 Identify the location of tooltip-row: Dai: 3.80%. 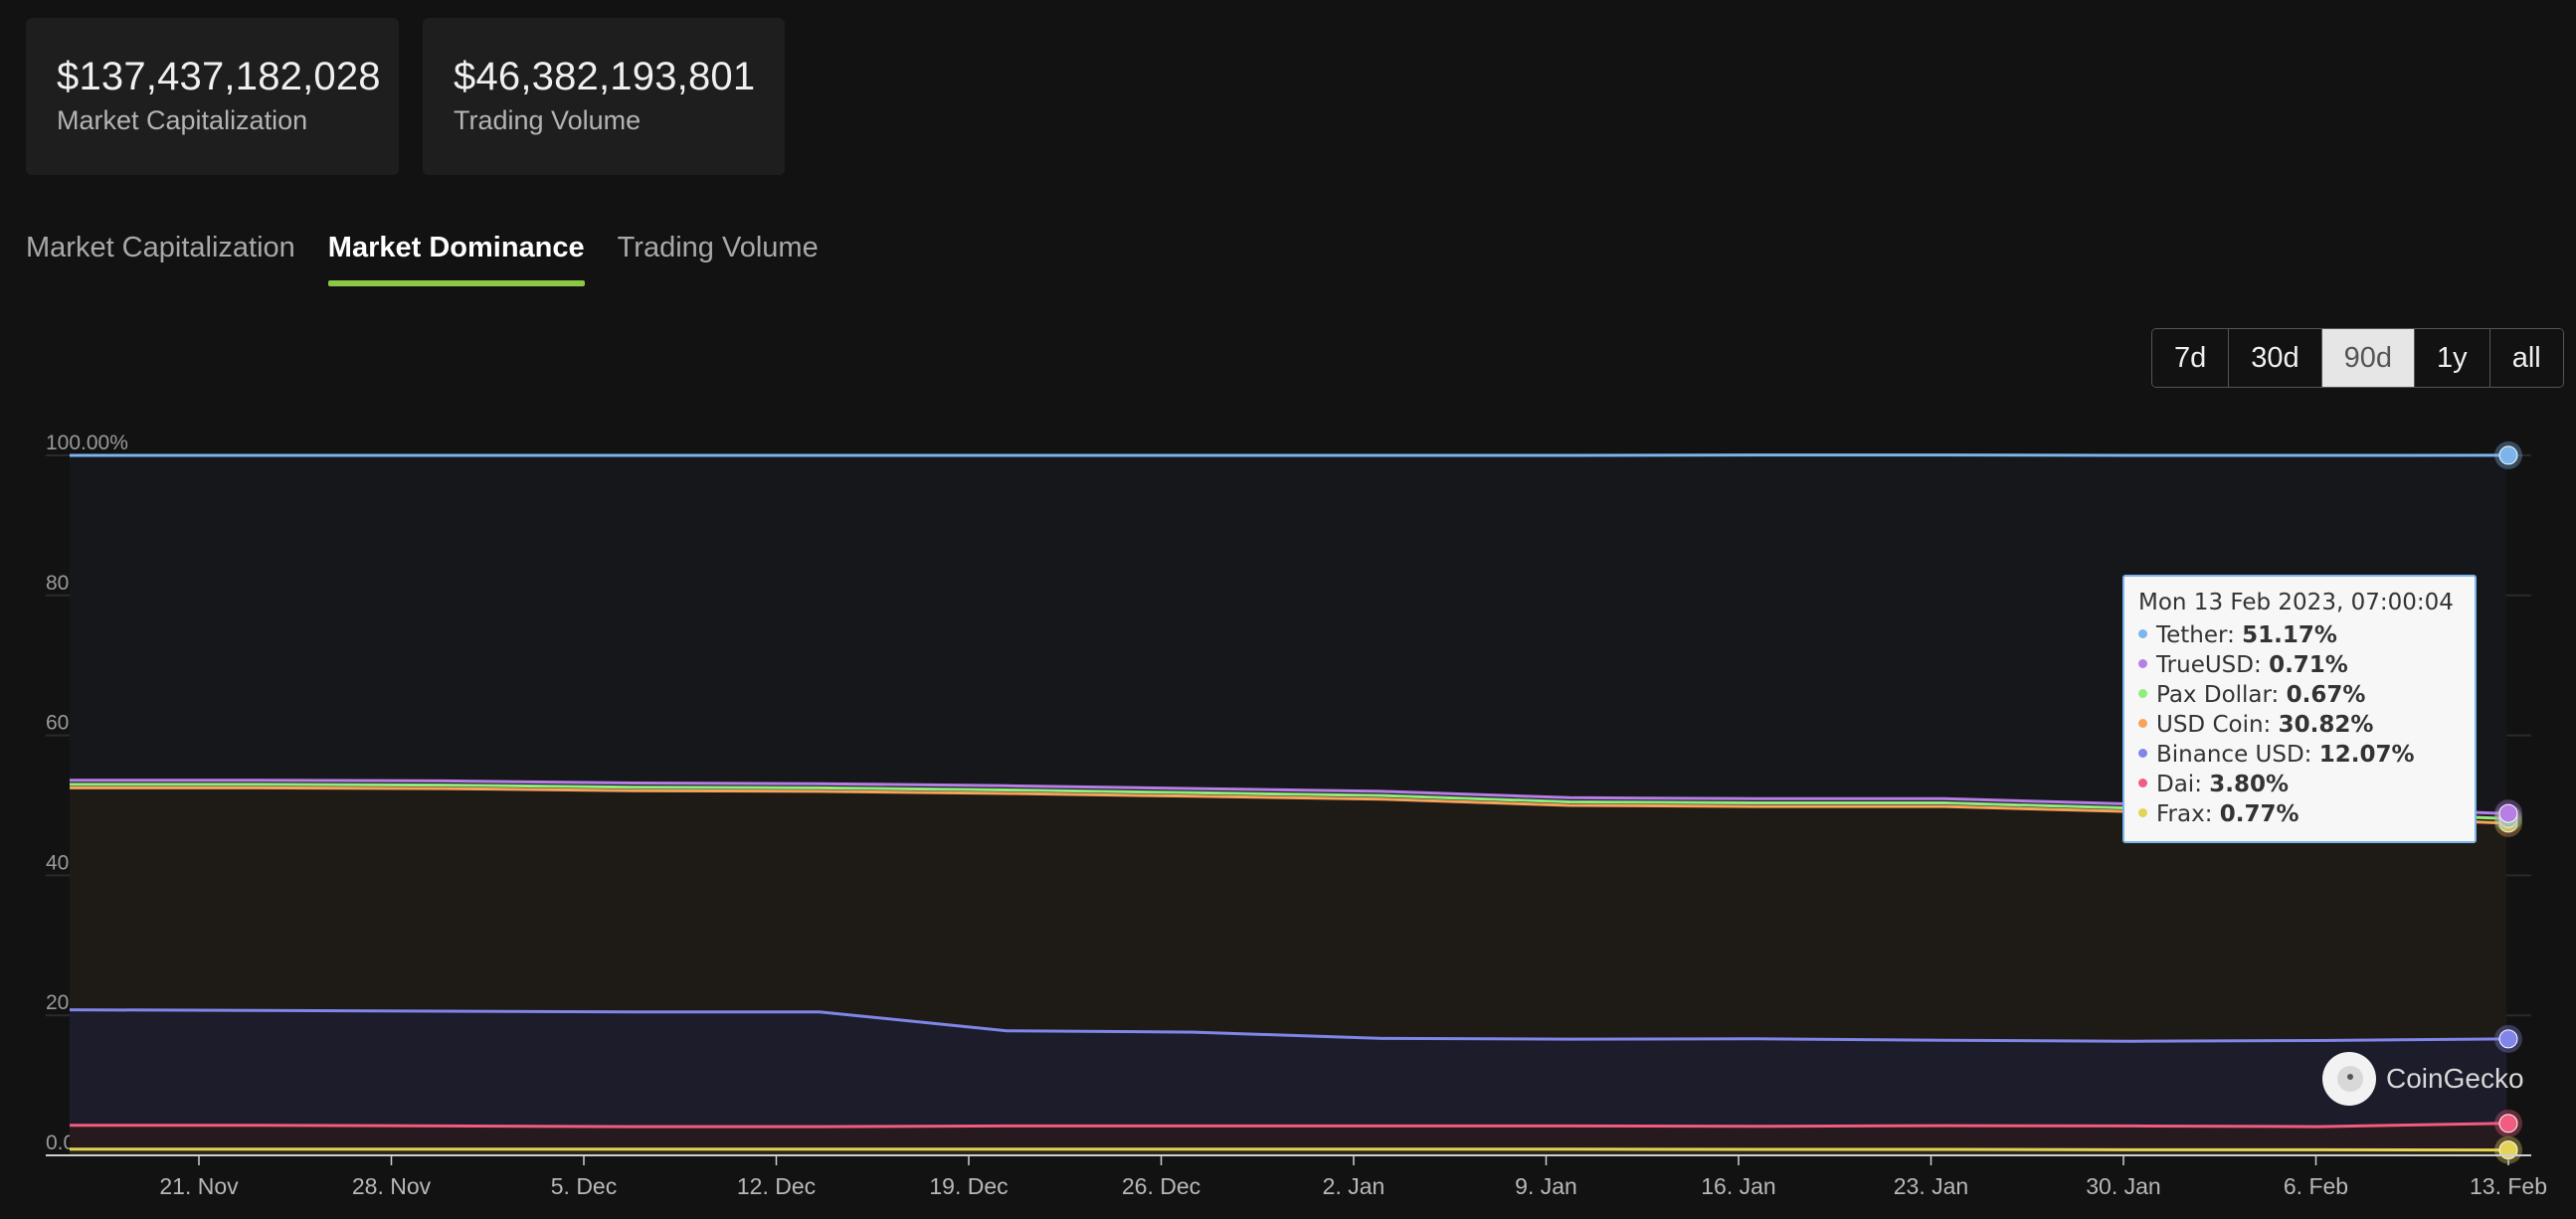
(2299, 784).